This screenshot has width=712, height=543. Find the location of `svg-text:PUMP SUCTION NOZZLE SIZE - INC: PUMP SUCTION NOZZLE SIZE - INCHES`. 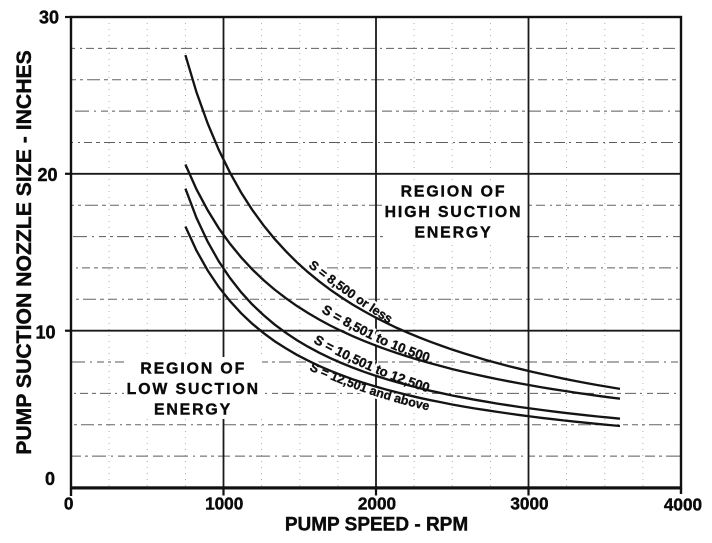

svg-text:PUMP SUCTION NOZZLE SIZE - INC: PUMP SUCTION NOZZLE SIZE - INCHES is located at coordinates (24, 252).